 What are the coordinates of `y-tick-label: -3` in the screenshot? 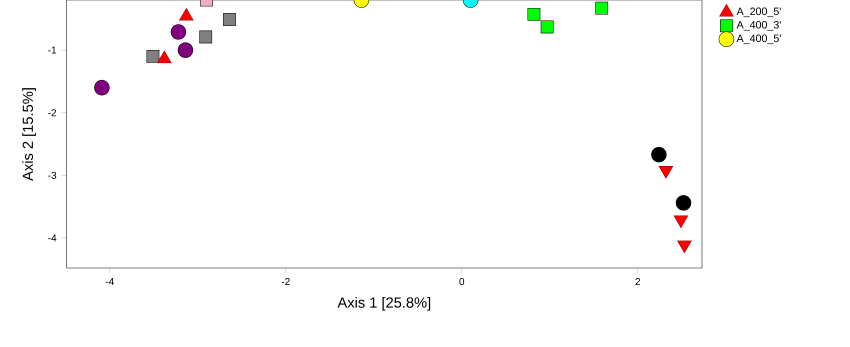 It's located at (52, 175).